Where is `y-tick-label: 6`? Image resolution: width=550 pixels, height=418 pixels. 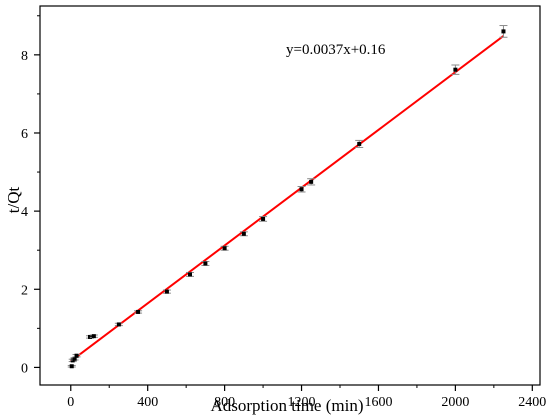
y-tick-label: 6 is located at coordinates (24, 134).